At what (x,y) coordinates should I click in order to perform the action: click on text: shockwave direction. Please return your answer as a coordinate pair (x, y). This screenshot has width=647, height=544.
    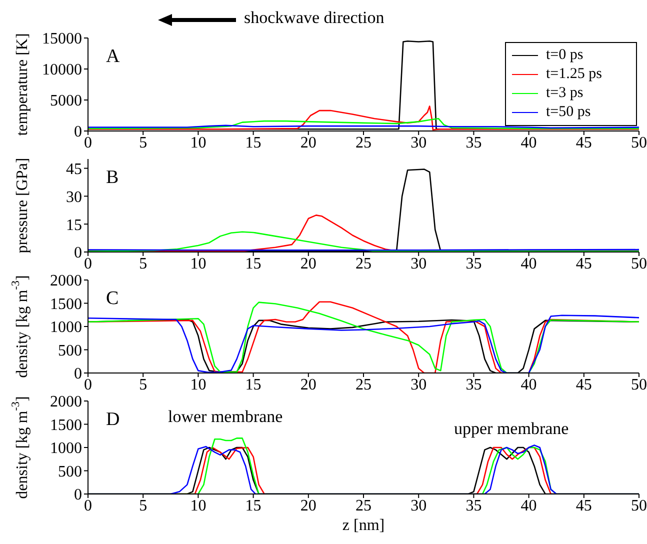
    Looking at the image, I should click on (314, 18).